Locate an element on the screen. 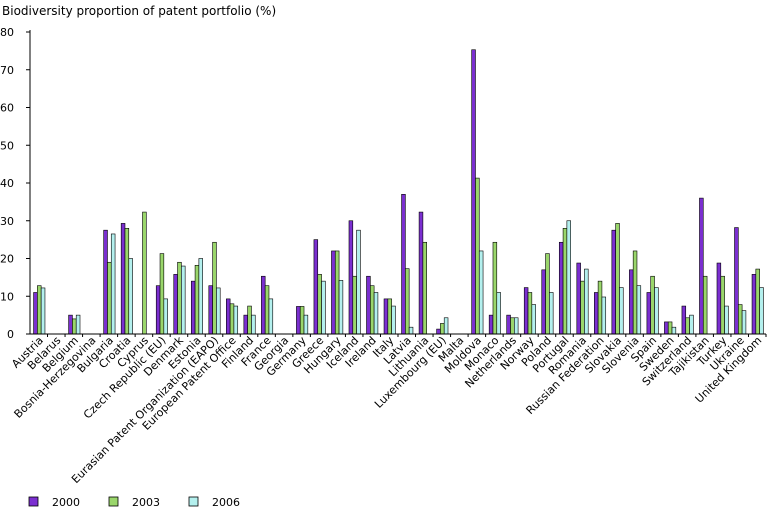 The image size is (768, 509). legend-label-2000: 2000 is located at coordinates (66, 502).